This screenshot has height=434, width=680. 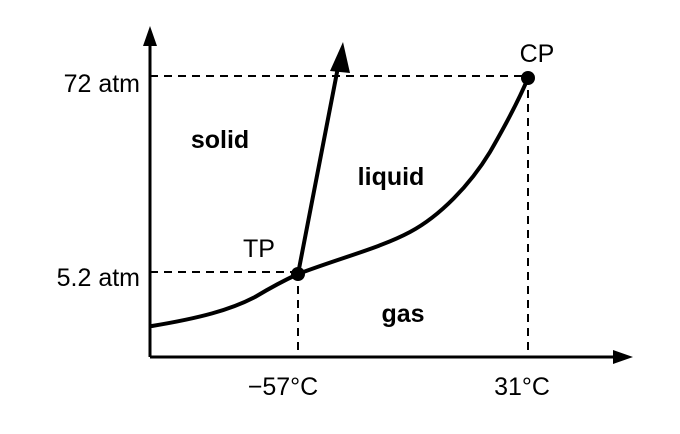 I want to click on triple-point-label: TP, so click(x=259, y=249).